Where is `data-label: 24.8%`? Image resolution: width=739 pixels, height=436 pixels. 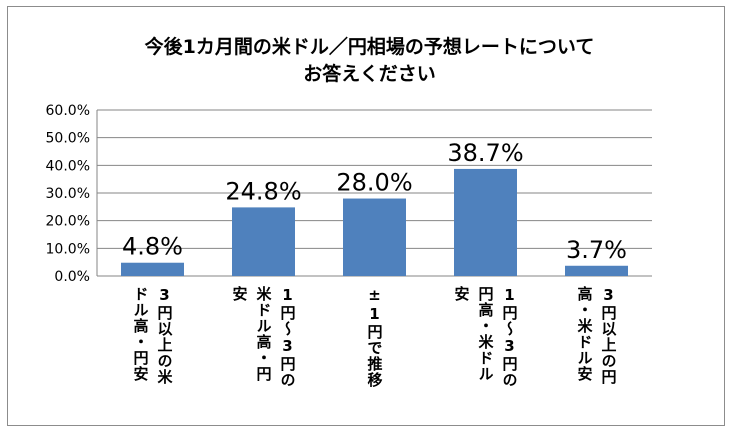 data-label: 24.8% is located at coordinates (263, 191).